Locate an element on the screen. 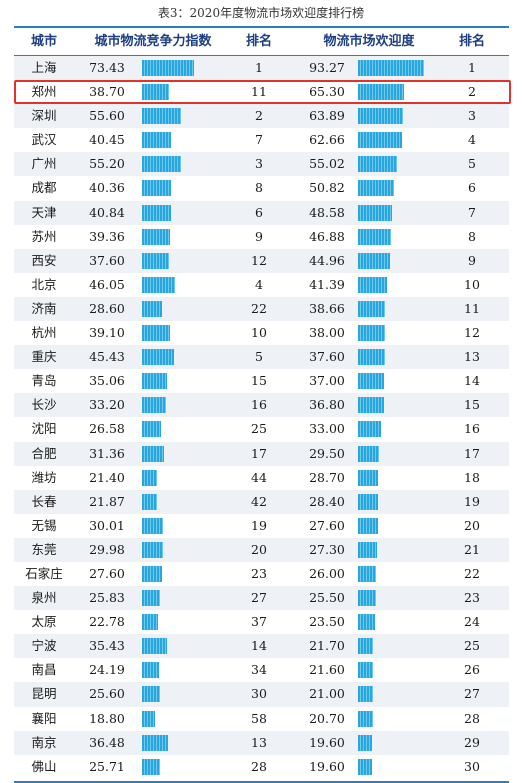 The width and height of the screenshot is (522, 783). competitiveness-index: 33.20 is located at coordinates (107, 405).